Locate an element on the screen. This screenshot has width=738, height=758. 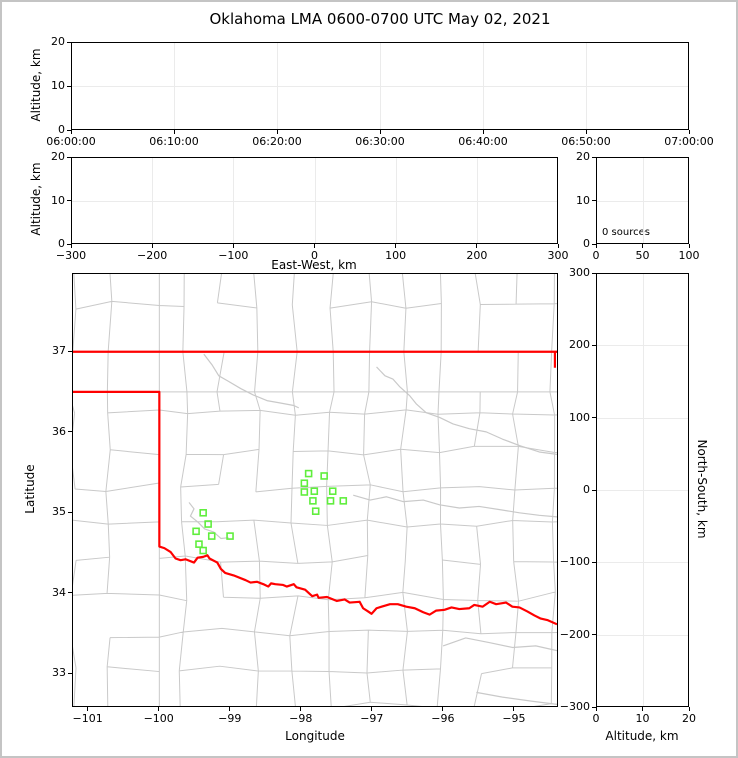
tick-label: 33 is located at coordinates (59, 673).